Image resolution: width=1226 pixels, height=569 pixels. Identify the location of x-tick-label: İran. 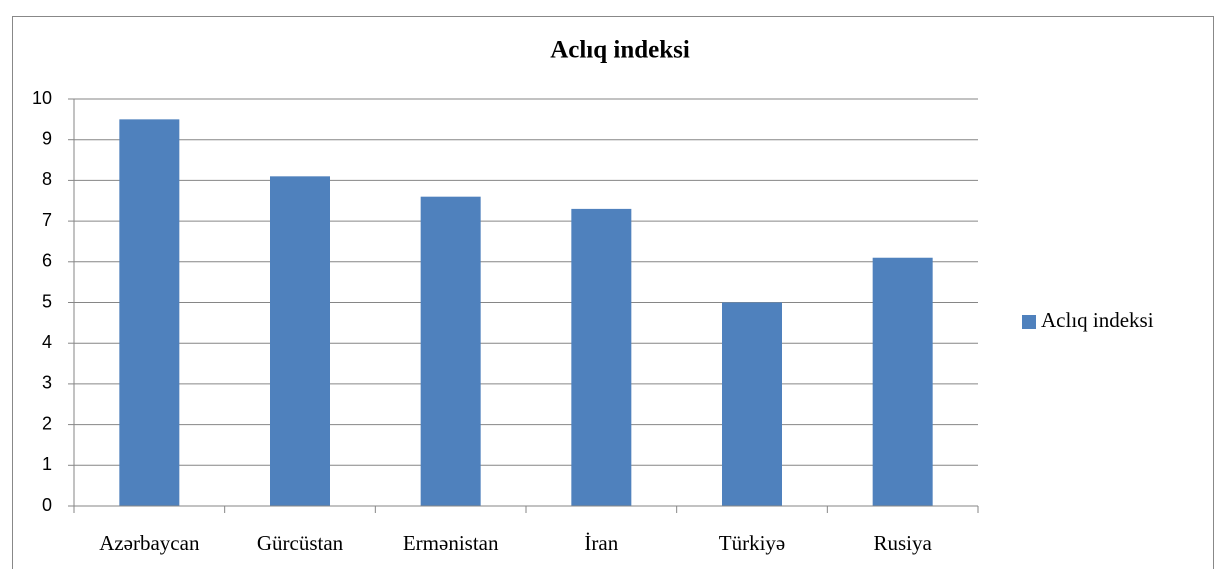
(601, 543).